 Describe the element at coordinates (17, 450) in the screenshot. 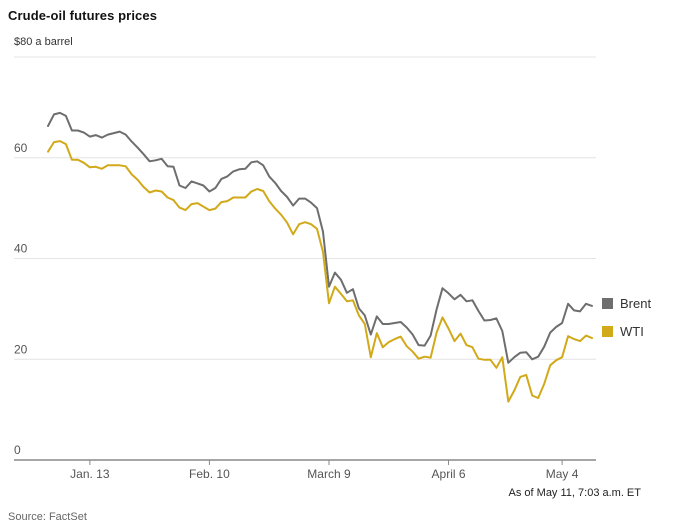

I see `y-tick-label: 0` at that location.